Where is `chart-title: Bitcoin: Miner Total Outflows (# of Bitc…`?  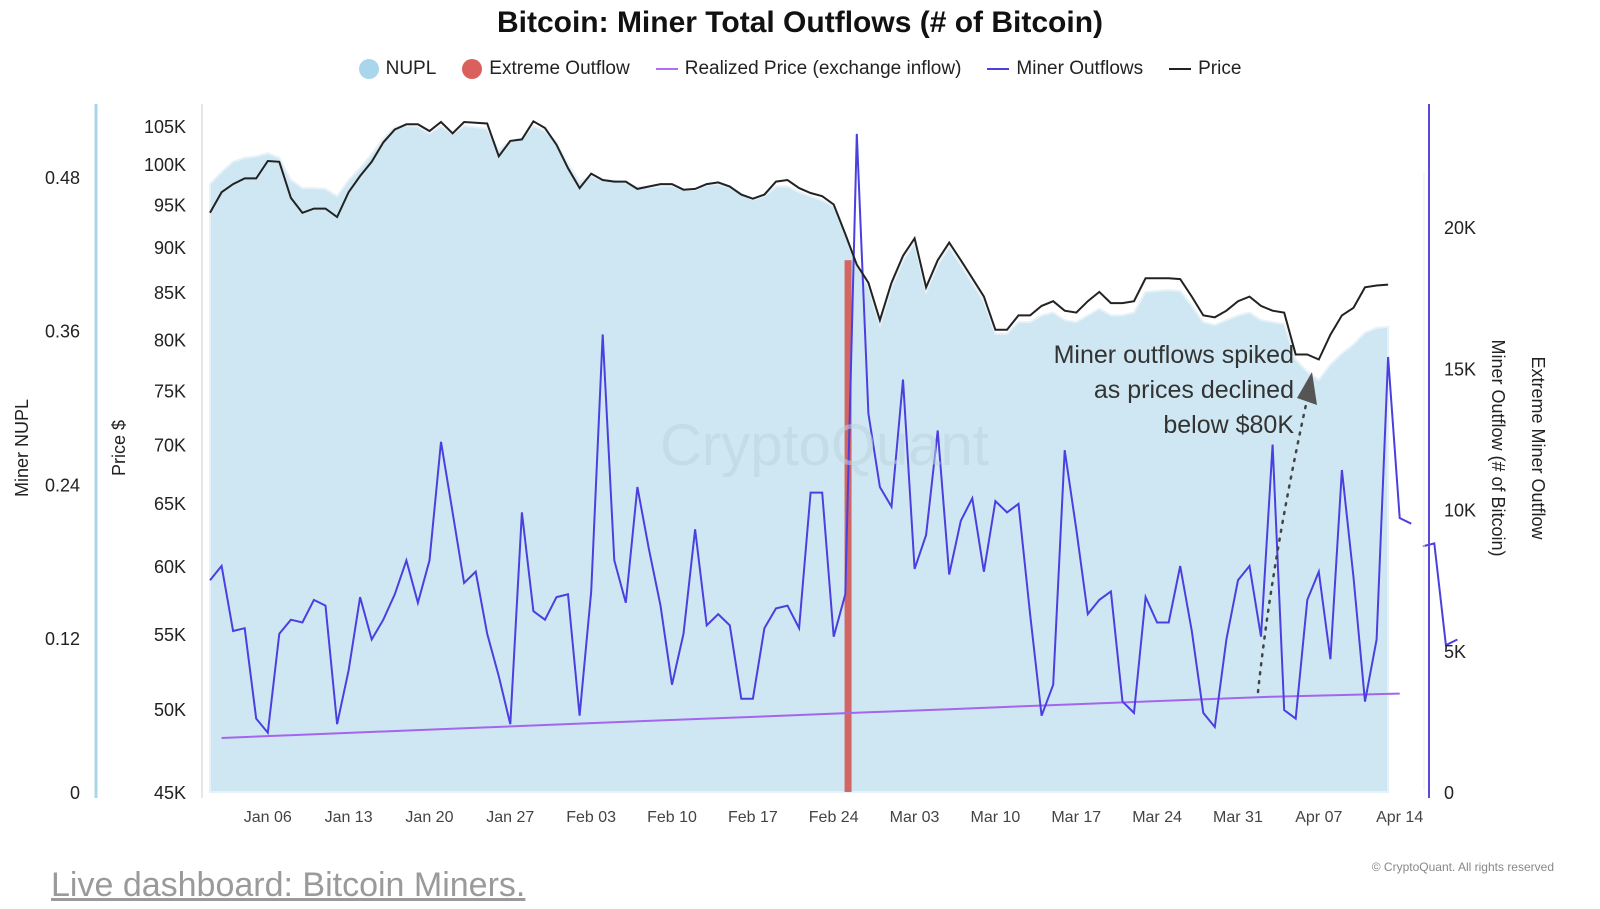
chart-title: Bitcoin: Miner Total Outflows (# of Bitc… is located at coordinates (800, 22).